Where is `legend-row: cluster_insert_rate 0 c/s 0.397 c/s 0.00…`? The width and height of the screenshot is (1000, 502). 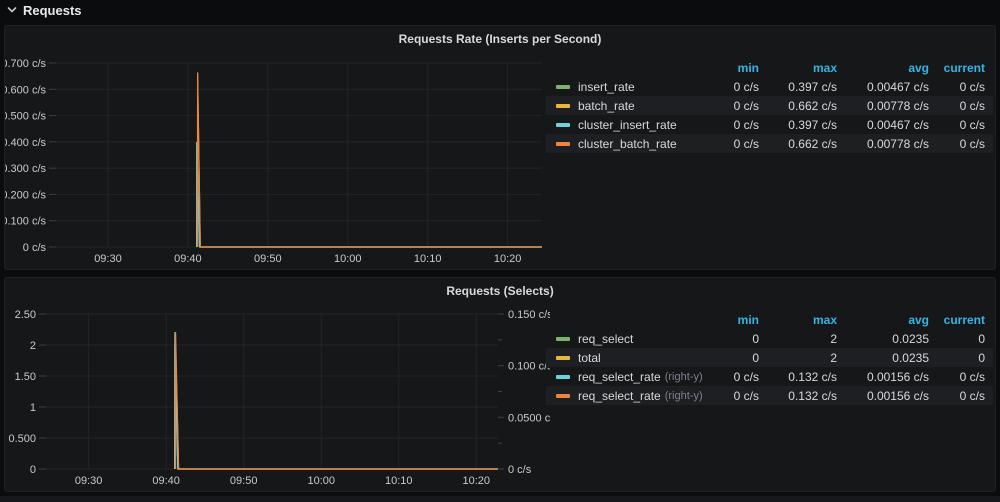 legend-row: cluster_insert_rate 0 c/s 0.397 c/s 0.00… is located at coordinates (769, 124).